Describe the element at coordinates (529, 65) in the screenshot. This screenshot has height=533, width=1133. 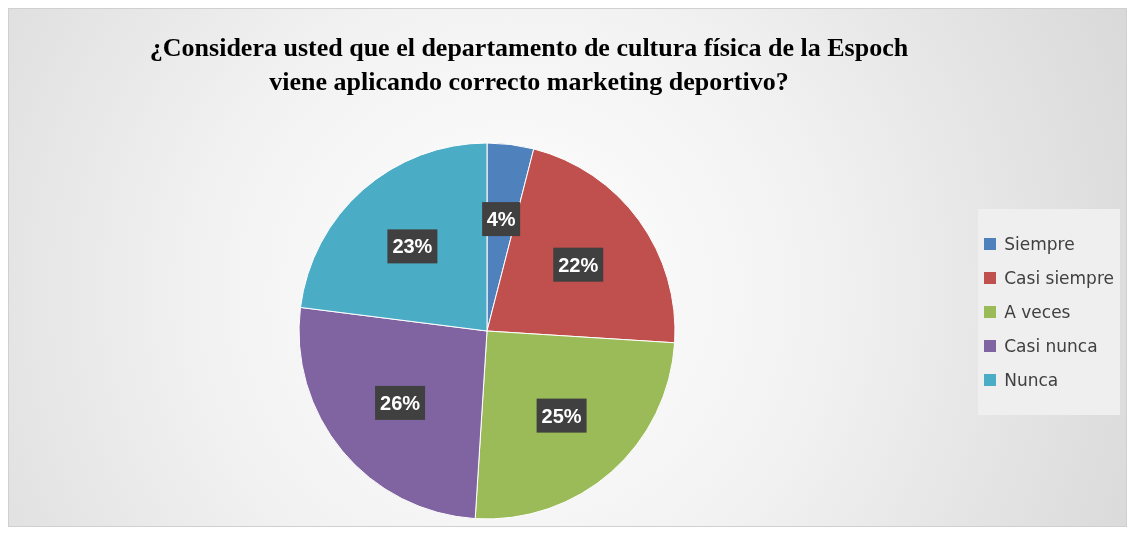
I see `chart-title: ¿Considera usted que el departamento de cultura física de la Espoch viene aplicando correcto marketing deportivo?` at that location.